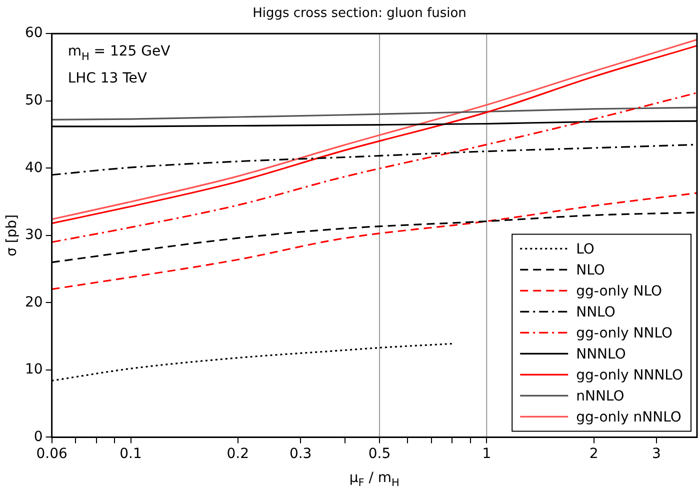  What do you see at coordinates (38, 436) in the screenshot?
I see `y-tick-label: 0` at bounding box center [38, 436].